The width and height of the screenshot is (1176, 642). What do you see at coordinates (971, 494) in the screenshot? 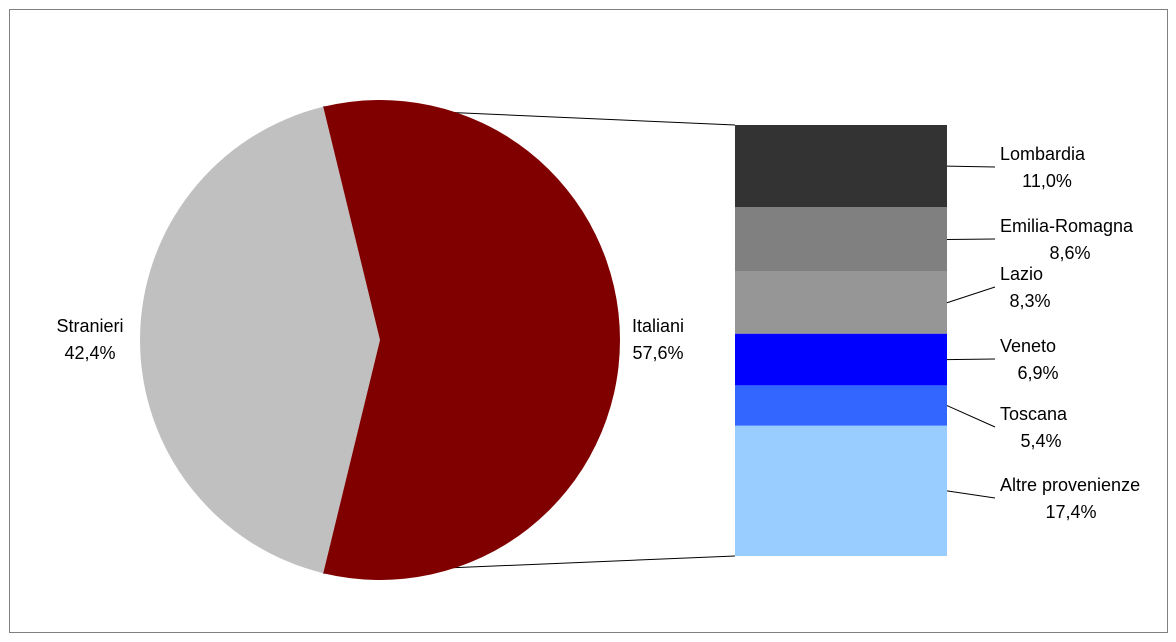
I see `leader-line-altre-provenienze` at bounding box center [971, 494].